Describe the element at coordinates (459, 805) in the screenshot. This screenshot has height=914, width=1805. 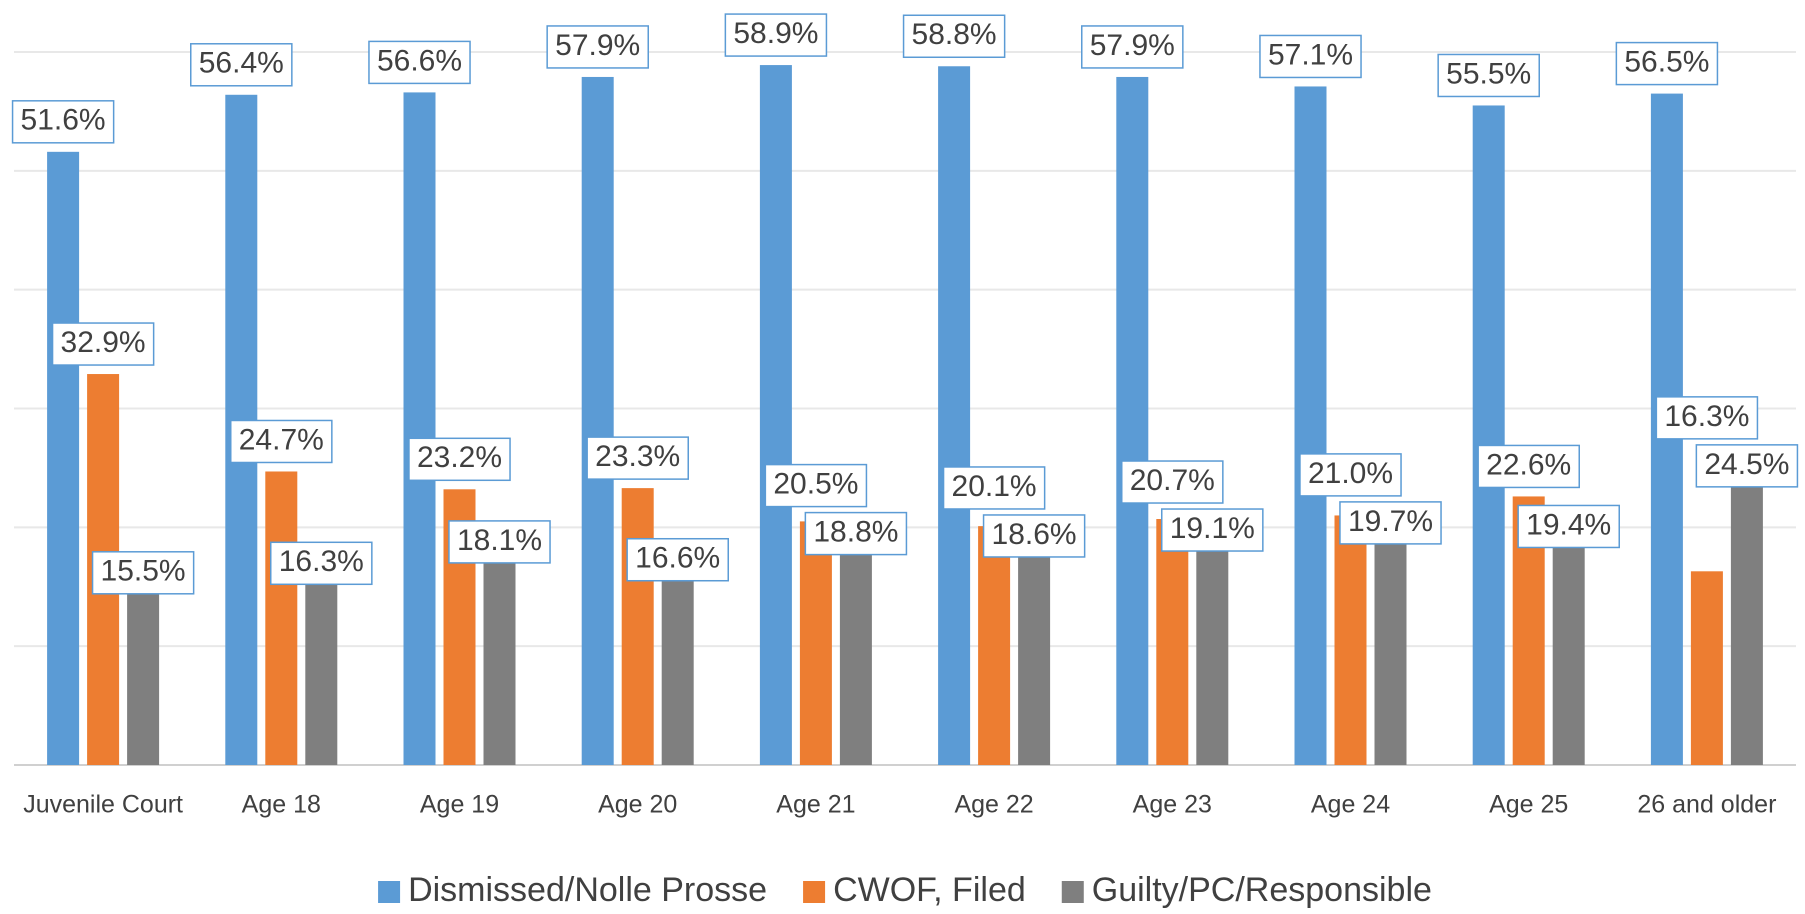
I see `x-tick-label: Age 19` at that location.